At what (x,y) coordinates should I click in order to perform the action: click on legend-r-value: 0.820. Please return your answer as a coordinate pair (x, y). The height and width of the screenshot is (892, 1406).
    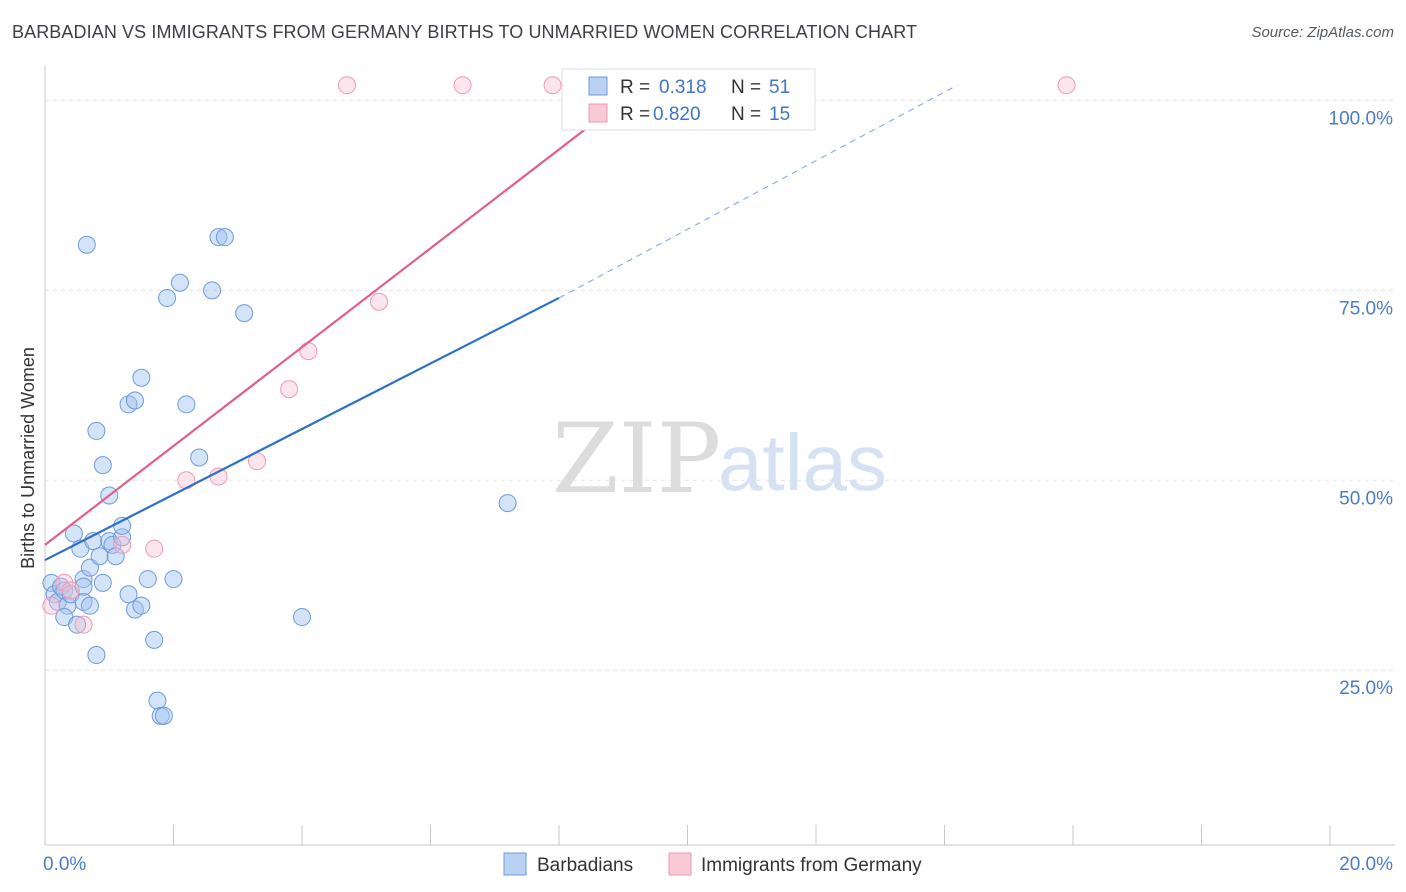
    Looking at the image, I should click on (677, 114).